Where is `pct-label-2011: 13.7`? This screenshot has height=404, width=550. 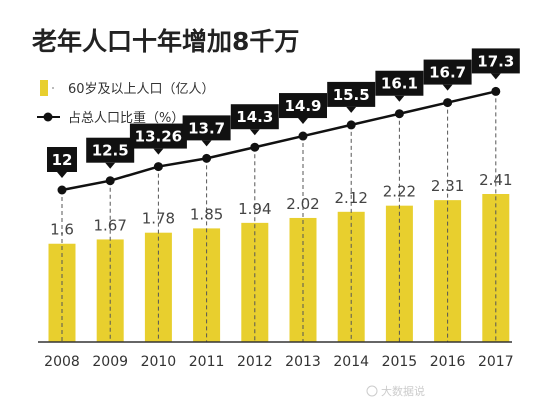 pct-label-2011: 13.7 is located at coordinates (206, 128).